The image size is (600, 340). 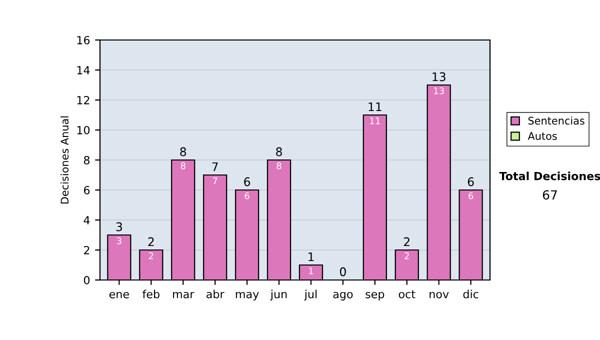 I want to click on x-tick-label: feb, so click(x=151, y=294).